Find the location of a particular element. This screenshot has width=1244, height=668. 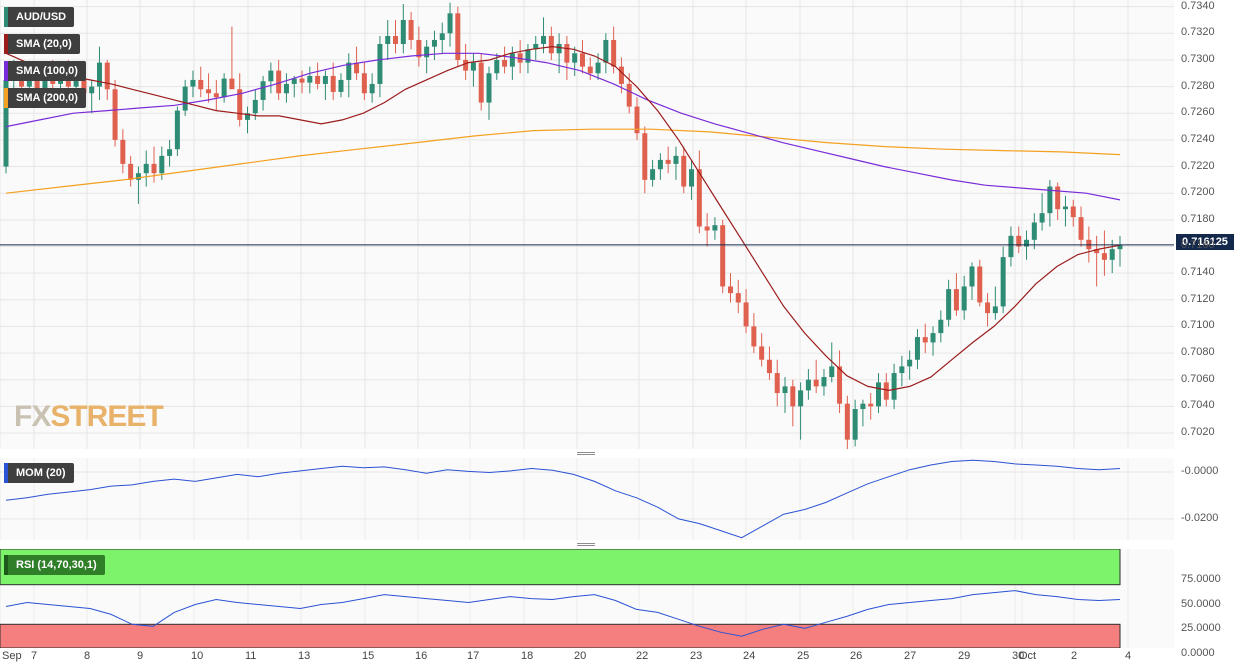

sma200-legend-tag: SMA (200,0) is located at coordinates (45, 98).